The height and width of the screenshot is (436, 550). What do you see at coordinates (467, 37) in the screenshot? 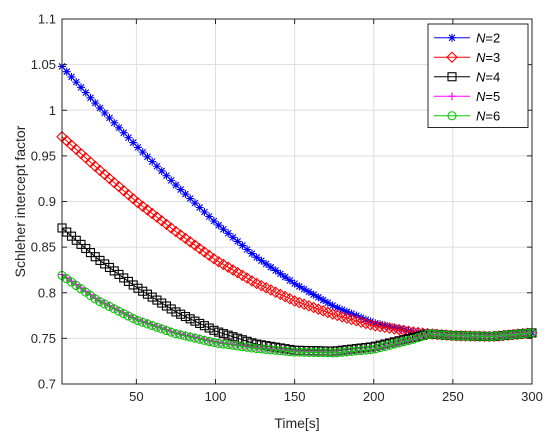
I see `legend-item: N=2` at bounding box center [467, 37].